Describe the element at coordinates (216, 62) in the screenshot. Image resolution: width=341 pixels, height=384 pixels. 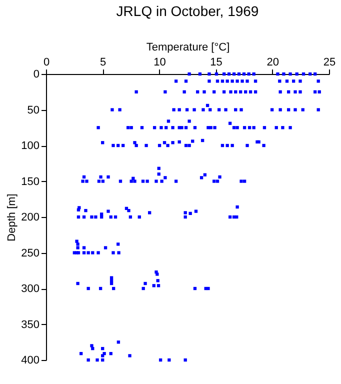
I see `x-tick-label: 15` at that location.